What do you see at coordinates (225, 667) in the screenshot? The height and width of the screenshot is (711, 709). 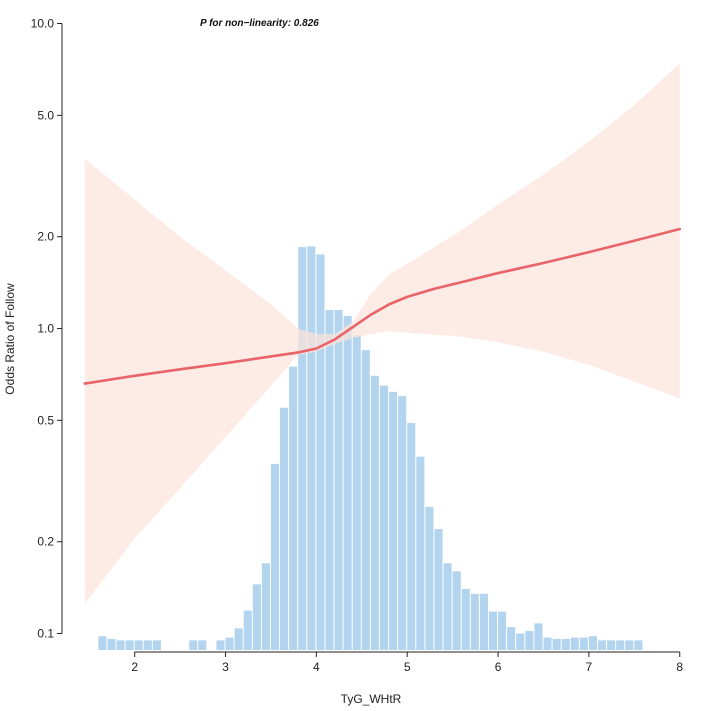 I see `x-tick-label: 3` at bounding box center [225, 667].